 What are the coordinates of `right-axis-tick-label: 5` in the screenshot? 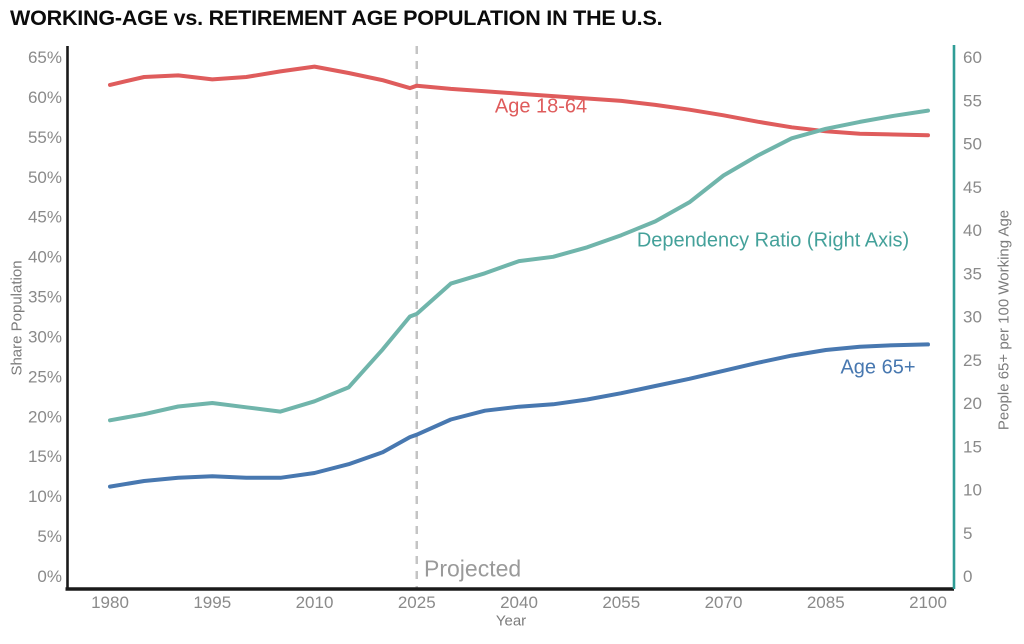 It's located at (967, 533).